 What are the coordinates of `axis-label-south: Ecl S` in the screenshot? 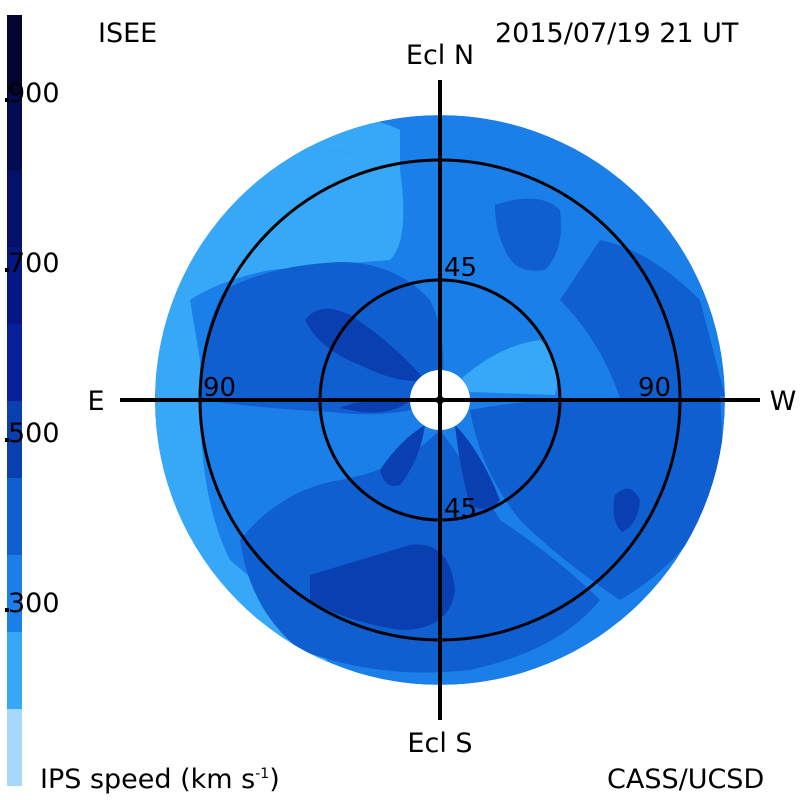 It's located at (439, 743).